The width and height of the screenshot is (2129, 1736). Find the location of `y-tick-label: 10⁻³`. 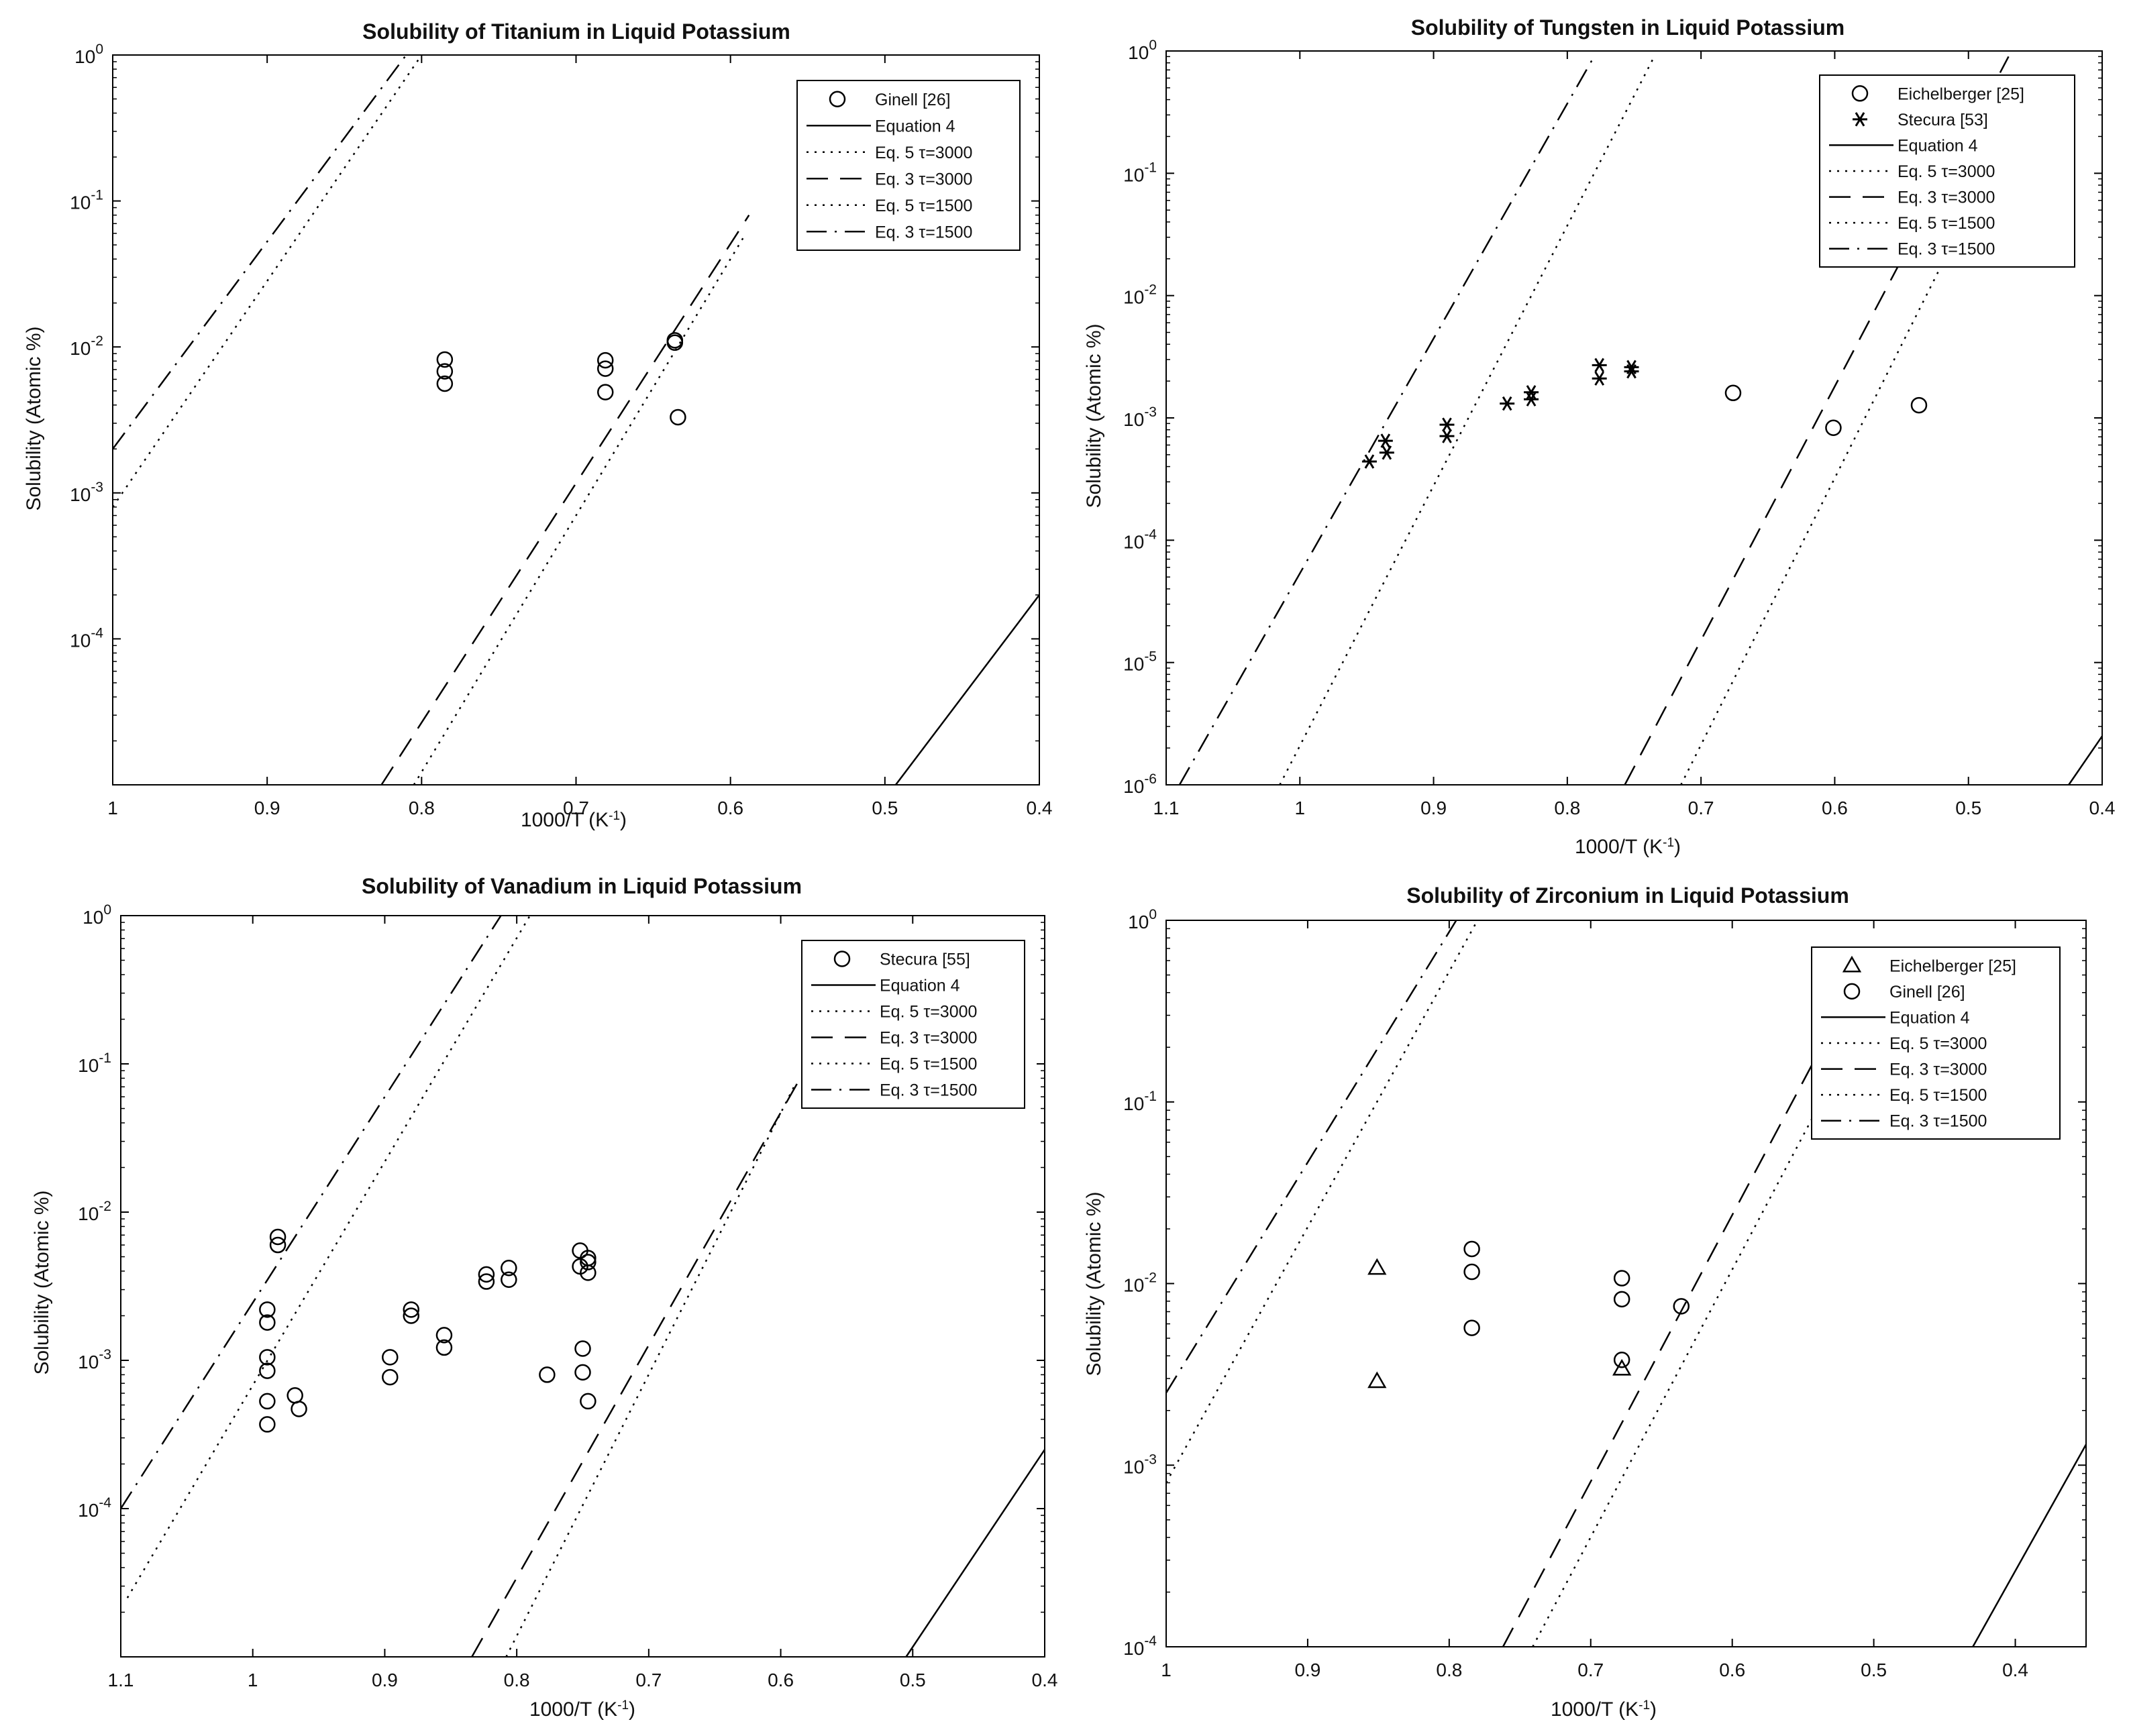

y-tick-label: 10⁻³ is located at coordinates (1140, 1464).